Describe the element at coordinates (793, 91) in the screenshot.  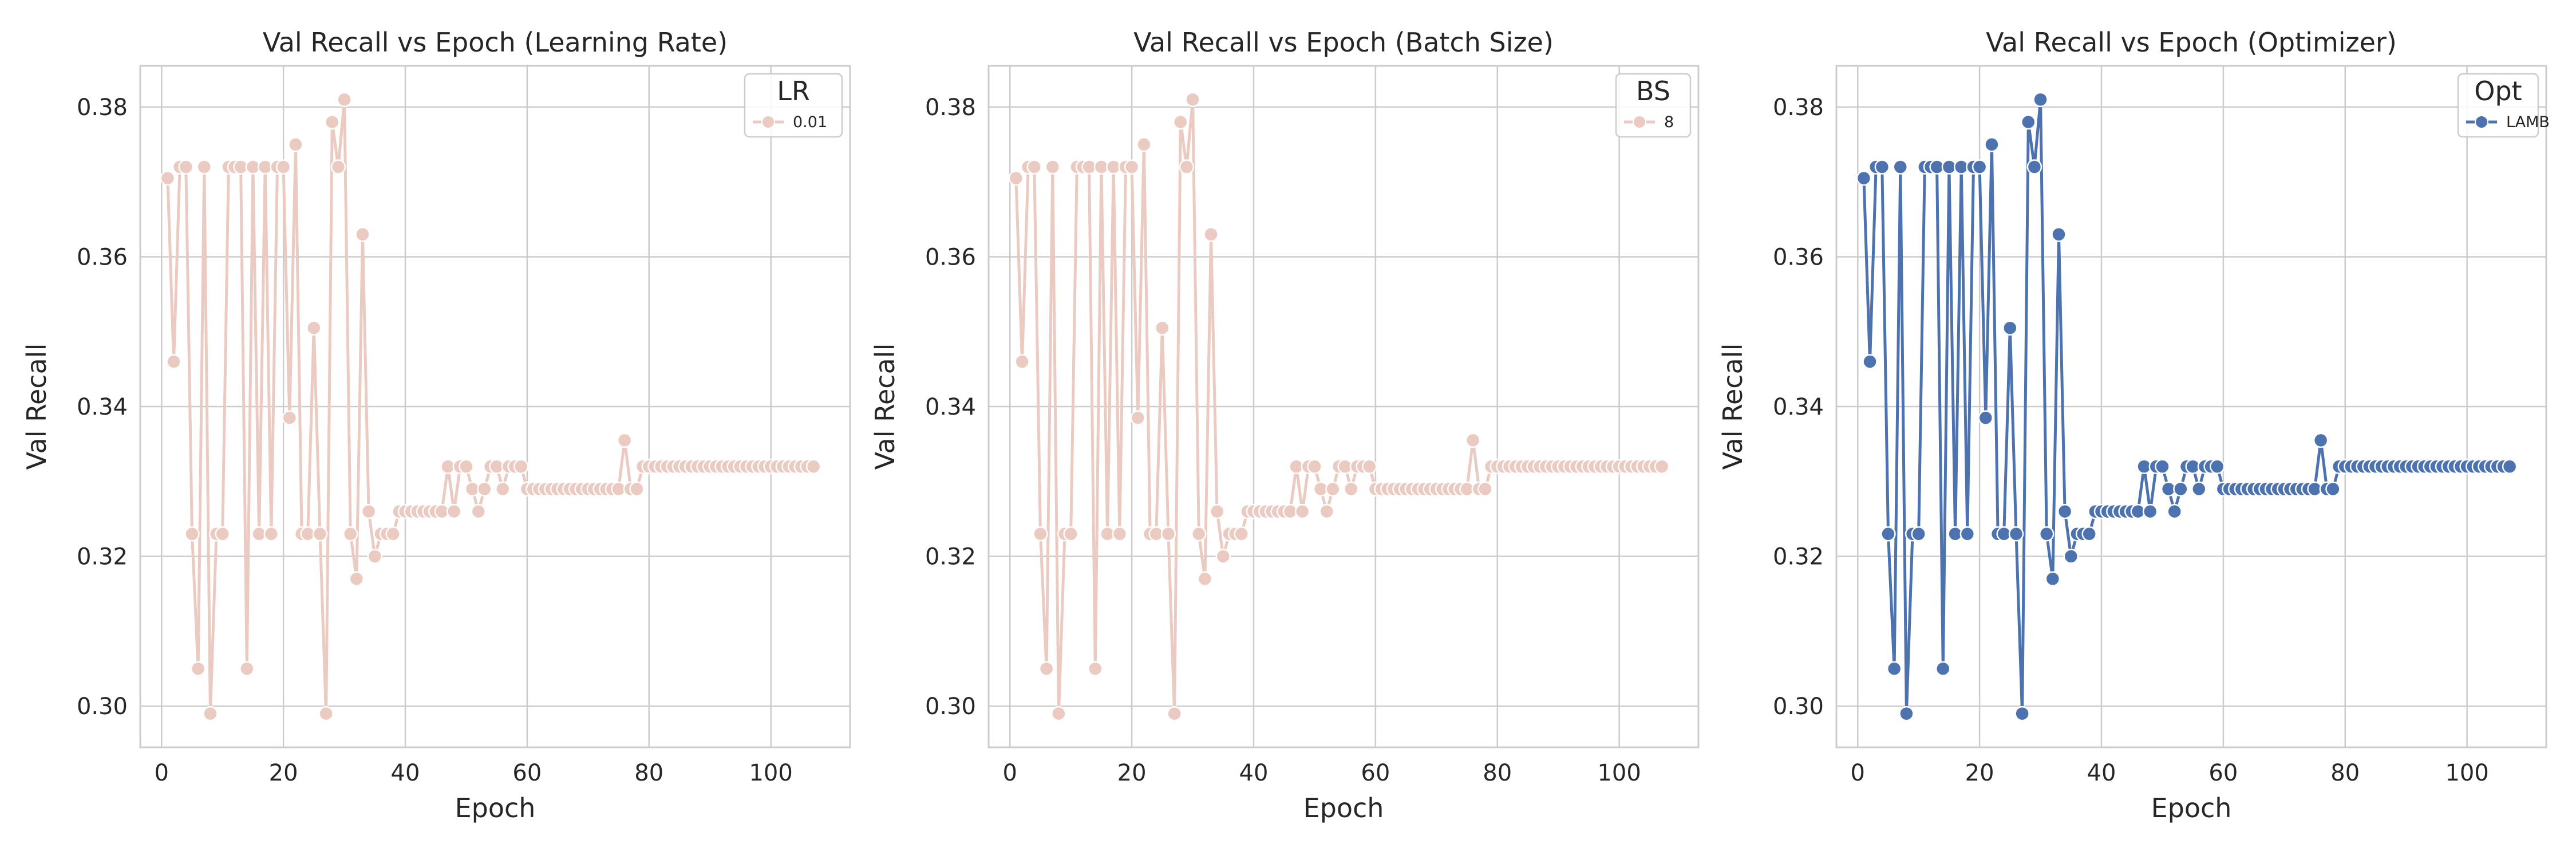
I see `legend-title: LR` at that location.